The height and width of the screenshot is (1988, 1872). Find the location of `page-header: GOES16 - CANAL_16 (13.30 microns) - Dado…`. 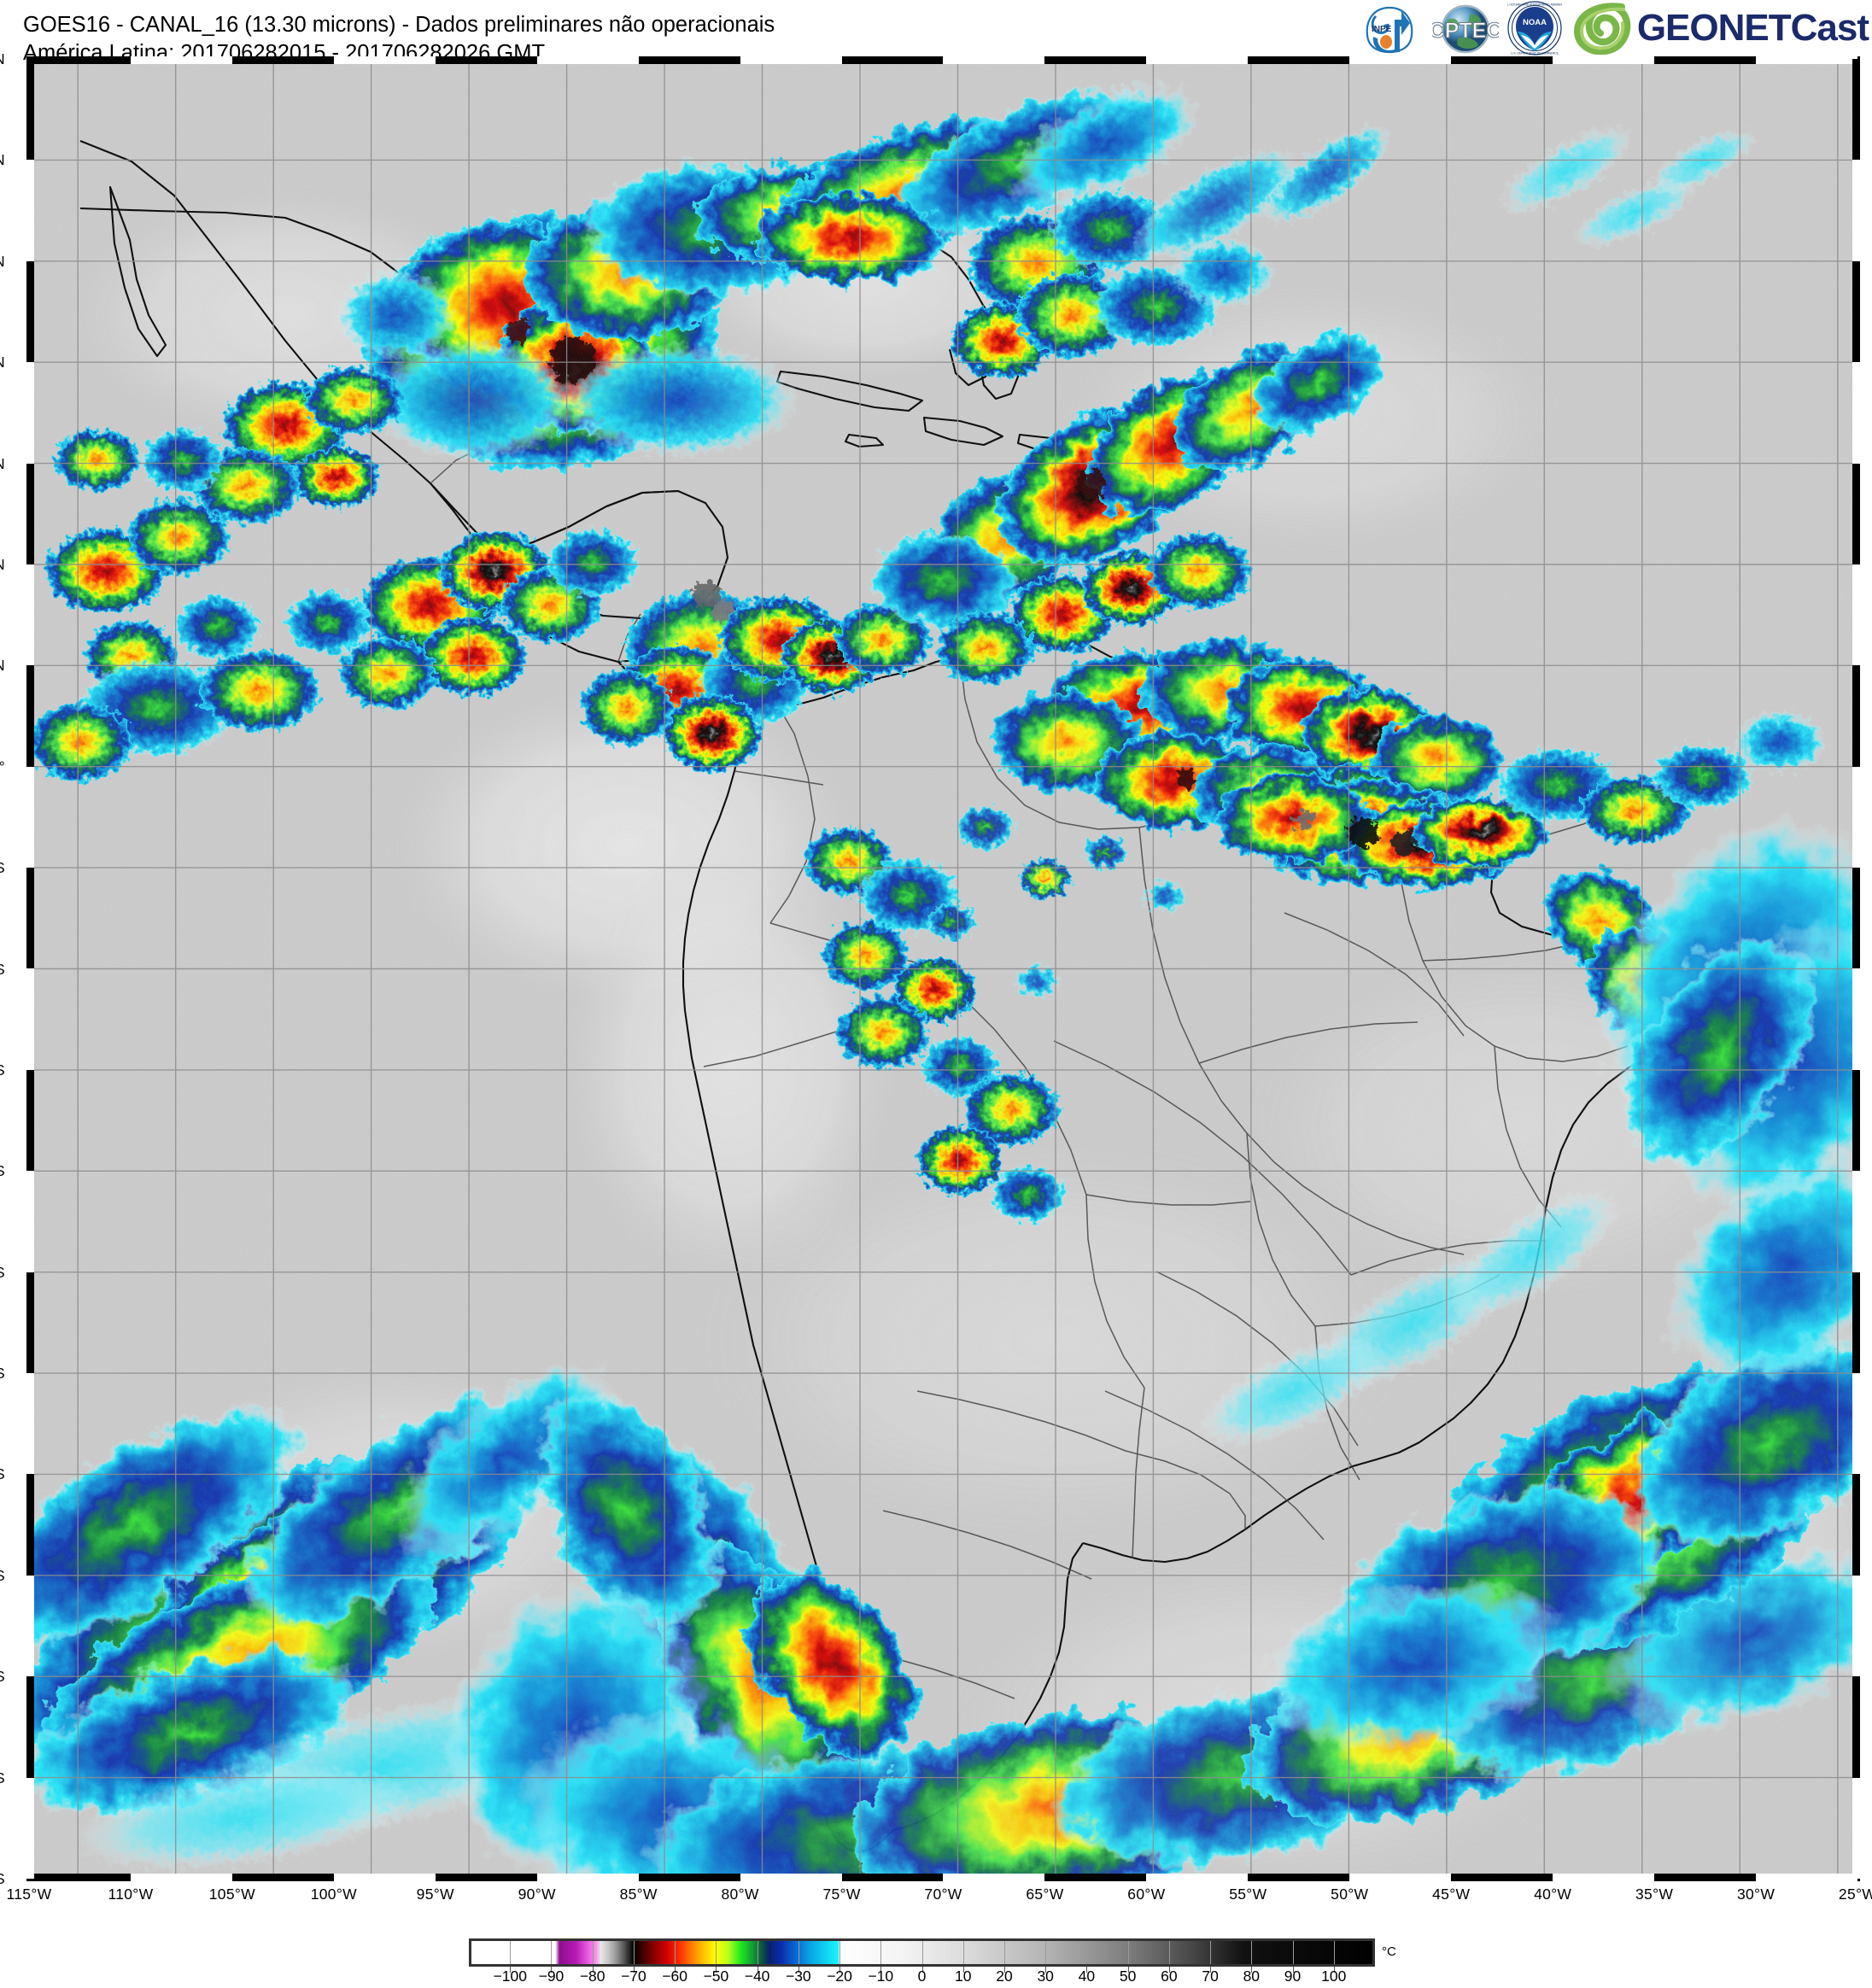

page-header: GOES16 - CANAL_16 (13.30 microns) - Dado… is located at coordinates (936, 32).